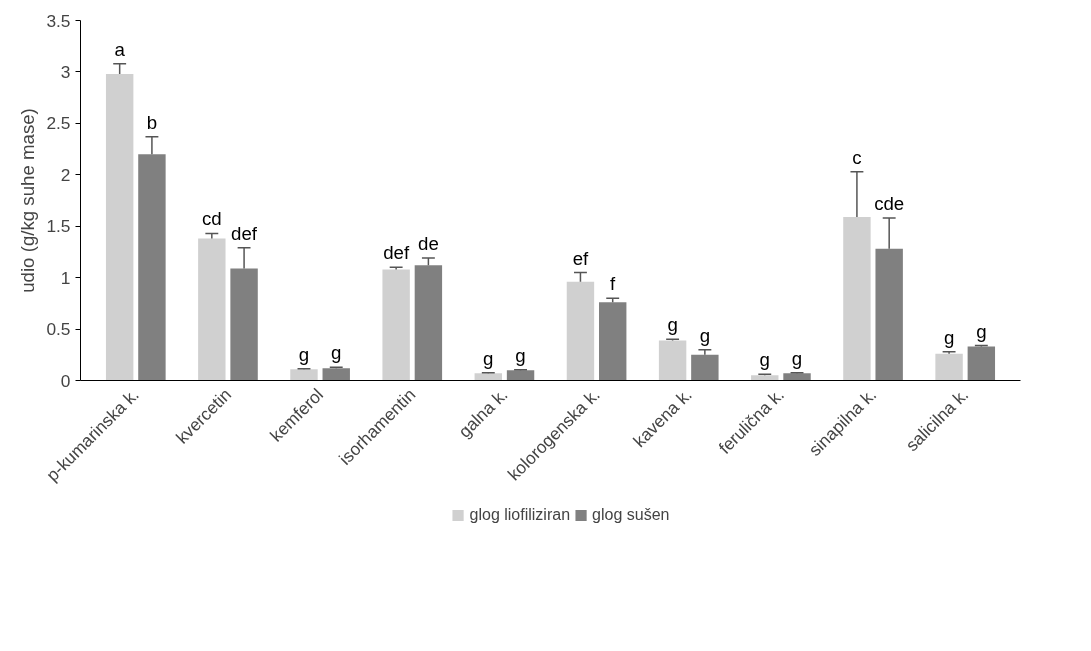  What do you see at coordinates (65, 174) in the screenshot?
I see `y-tick-label: 2` at bounding box center [65, 174].